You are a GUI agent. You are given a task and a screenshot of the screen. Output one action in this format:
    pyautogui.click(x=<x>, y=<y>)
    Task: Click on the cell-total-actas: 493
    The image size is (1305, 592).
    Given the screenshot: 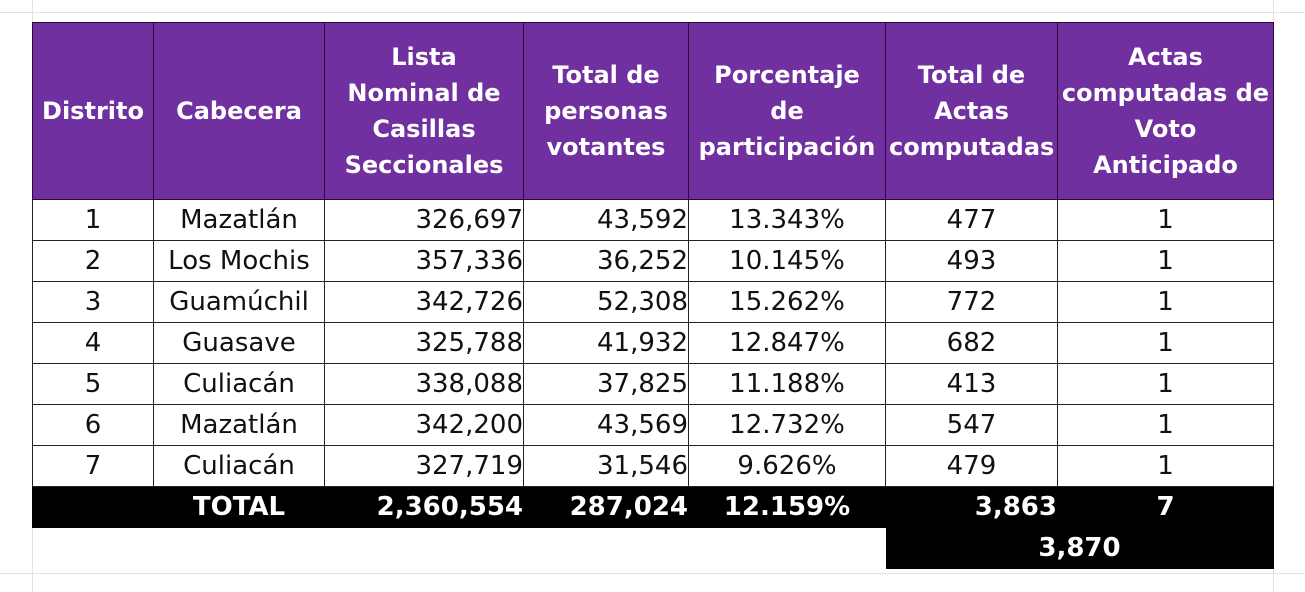 What is the action you would take?
    pyautogui.click(x=971, y=261)
    